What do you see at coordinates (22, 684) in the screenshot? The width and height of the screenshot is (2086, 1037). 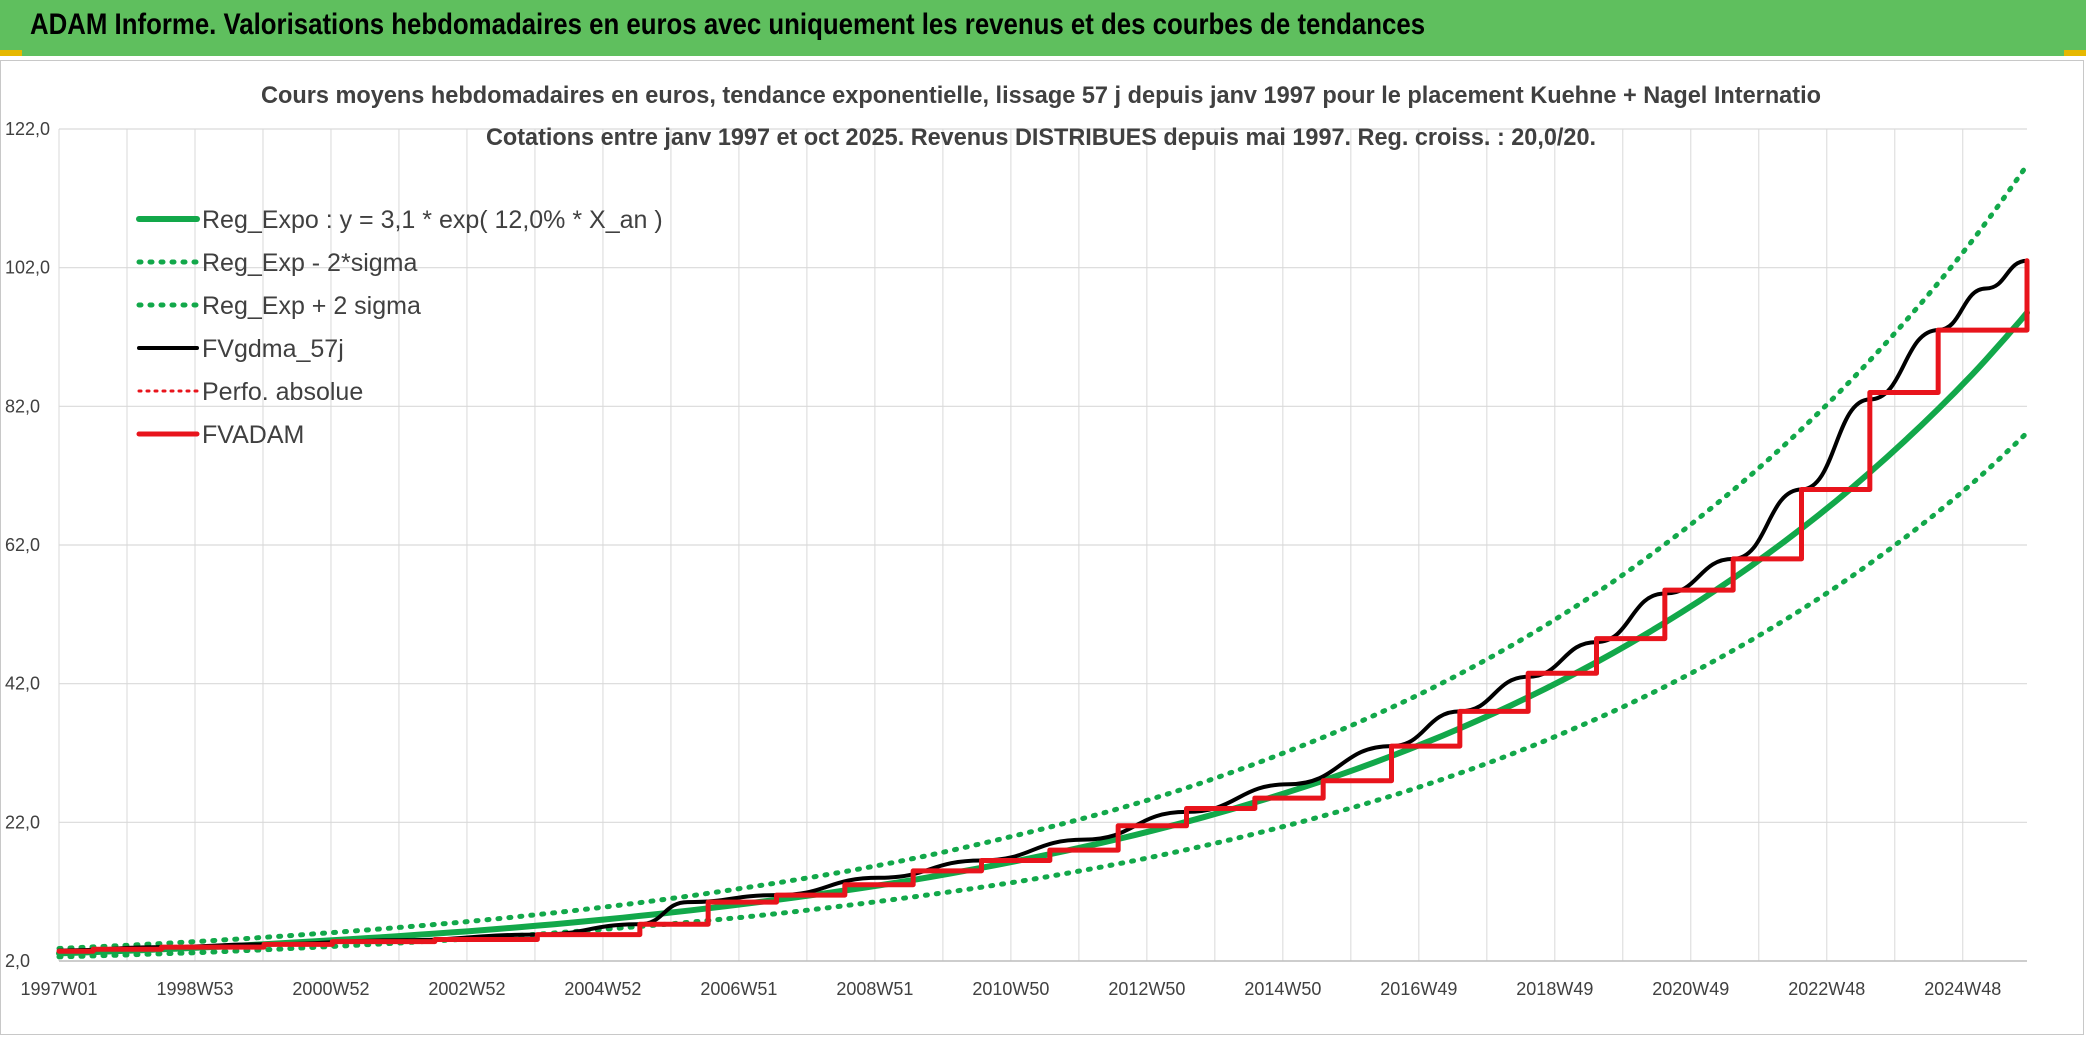 I see `y-tick-label: 42,0` at bounding box center [22, 684].